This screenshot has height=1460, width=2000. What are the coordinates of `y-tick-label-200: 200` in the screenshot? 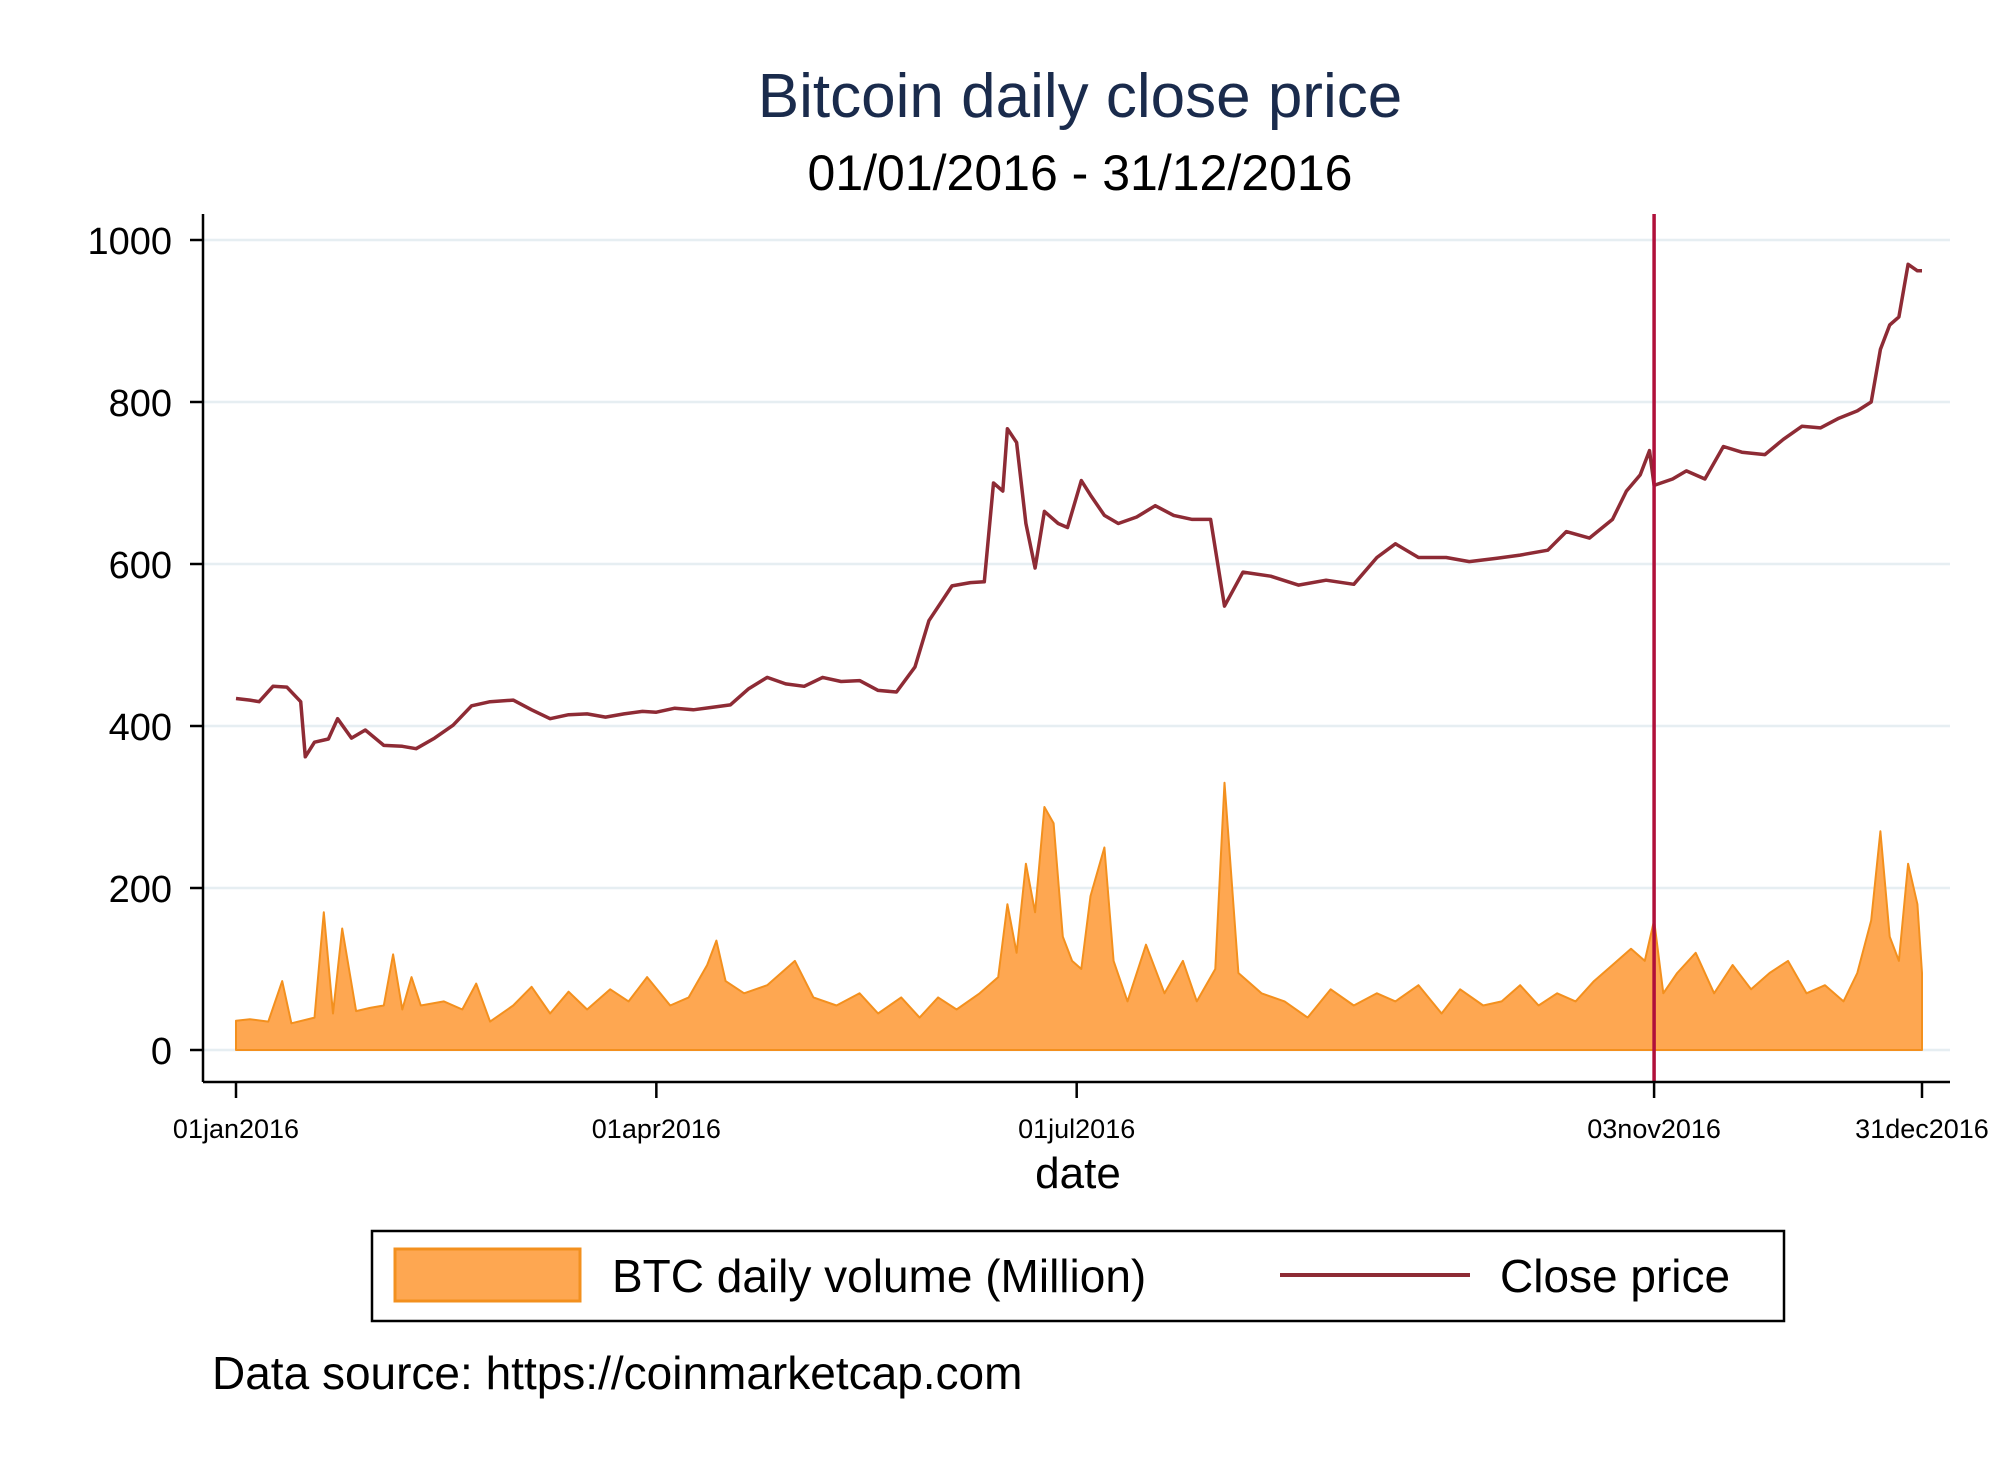 It's located at (140, 890).